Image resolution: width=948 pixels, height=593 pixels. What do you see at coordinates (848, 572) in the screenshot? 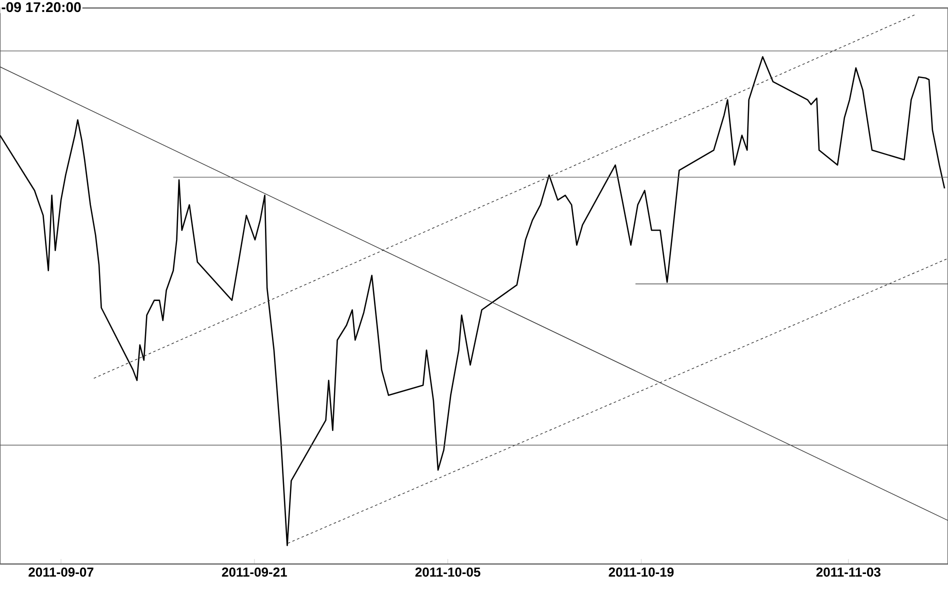
I see `x-tick-label: 2011-11-03` at bounding box center [848, 572].